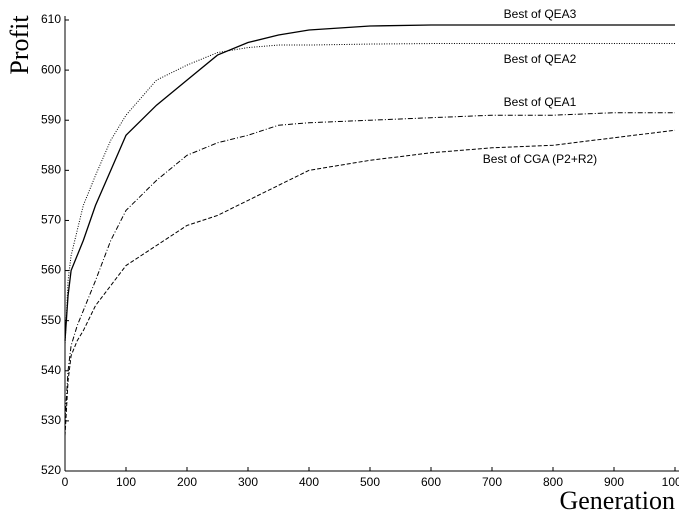 This screenshot has width=679, height=519. I want to click on legend-label: Best of QEA3, so click(540, 14).